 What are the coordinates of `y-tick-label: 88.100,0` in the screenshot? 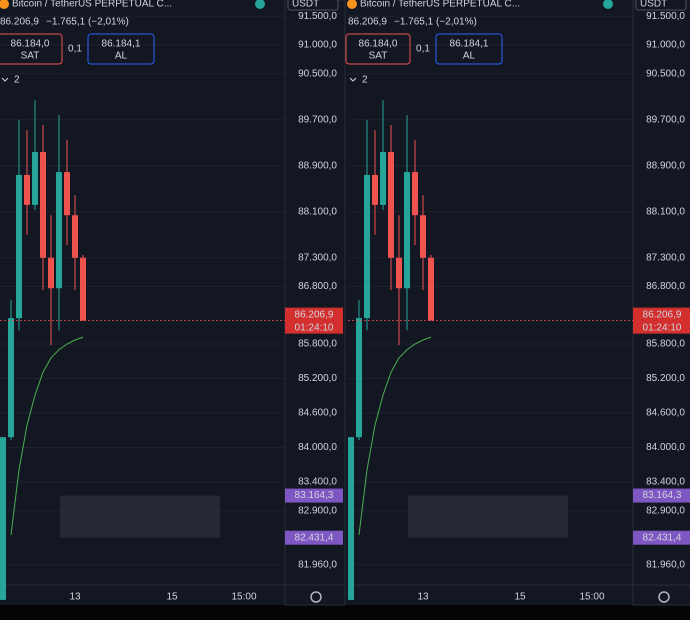 It's located at (317, 211).